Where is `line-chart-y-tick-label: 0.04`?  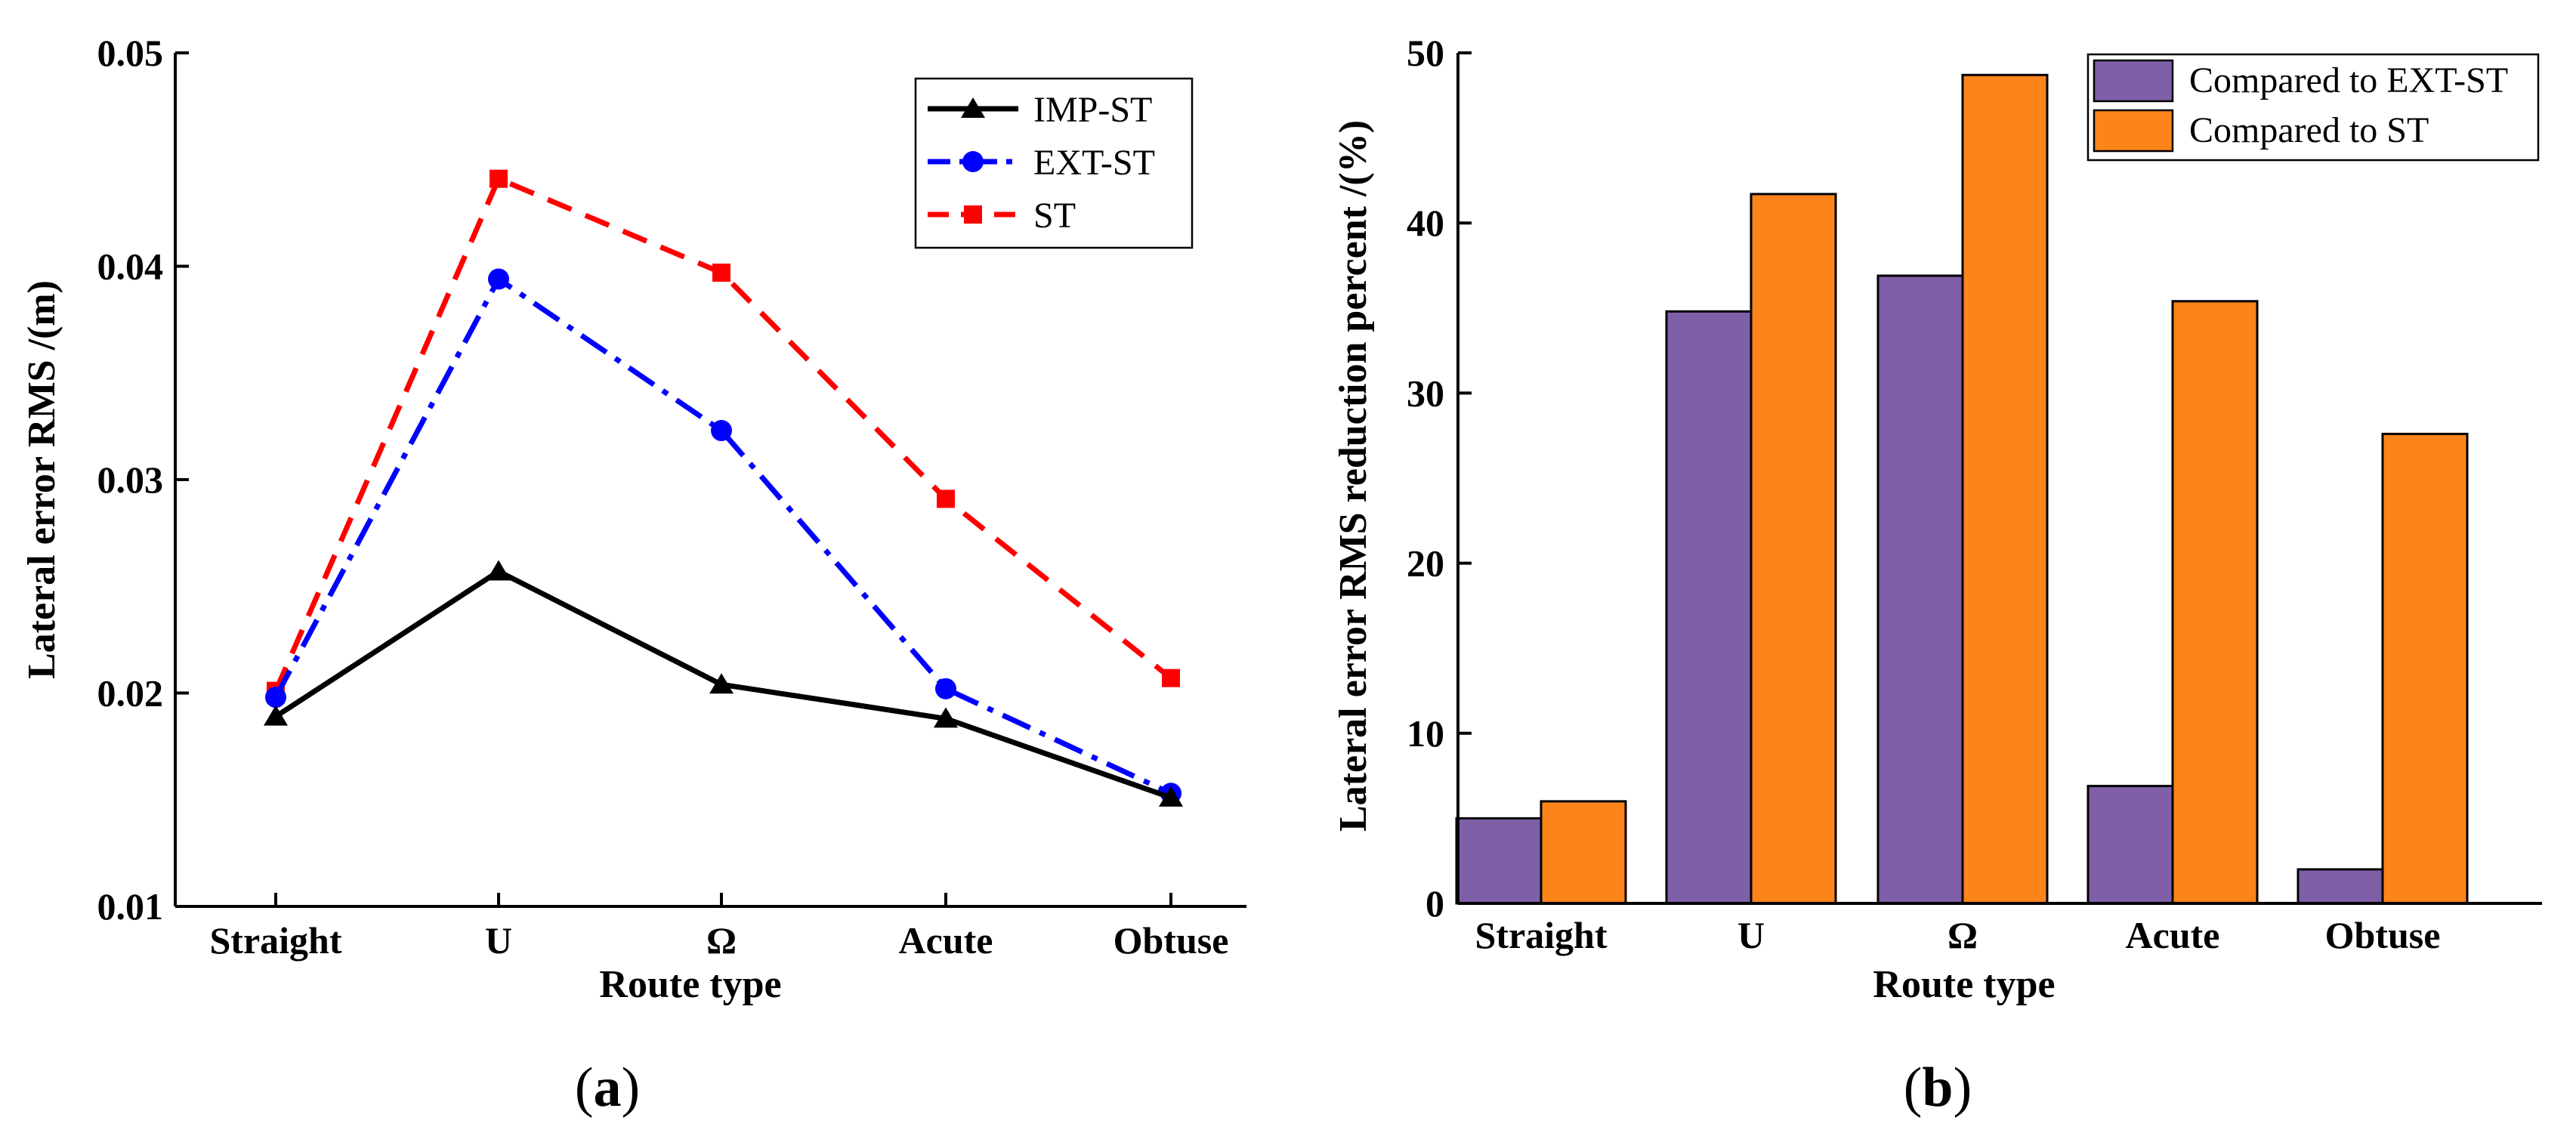
line-chart-y-tick-label: 0.04 is located at coordinates (130, 266).